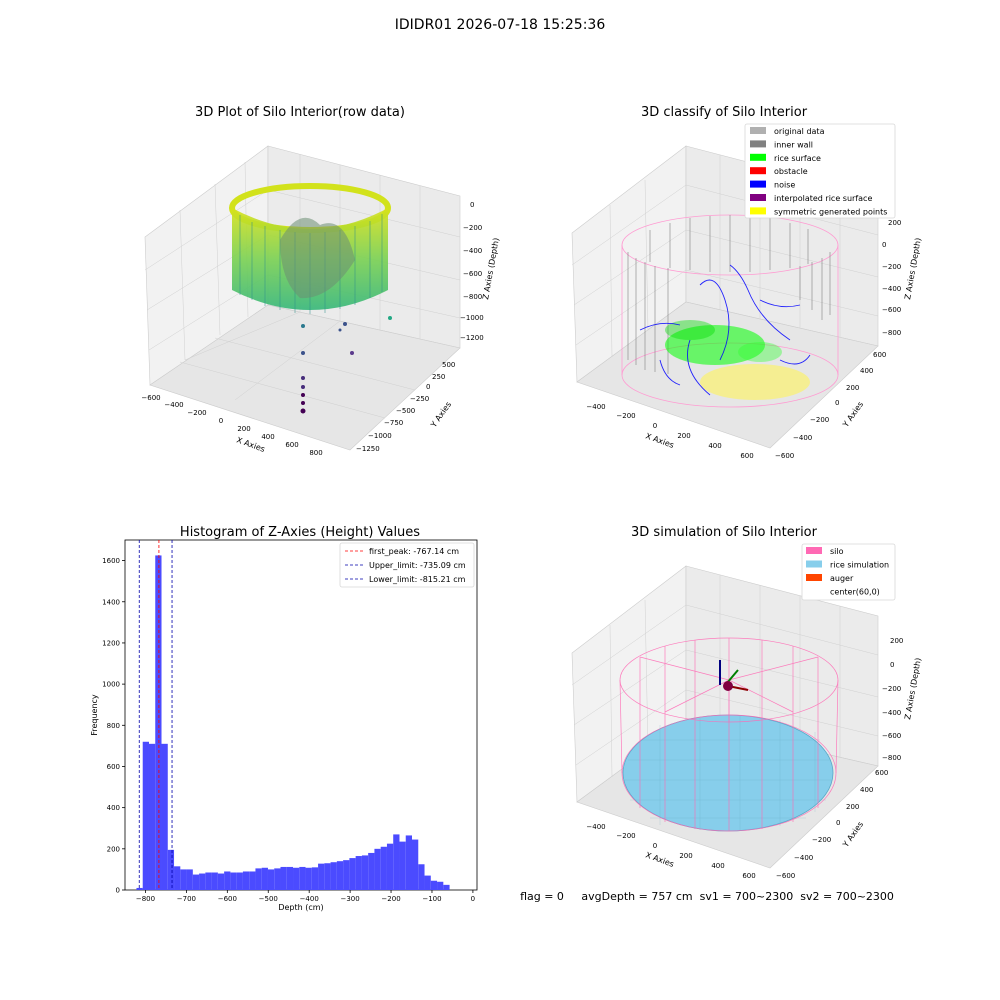 This screenshot has height=1000, width=1000. I want to click on hist-y-tick-label: 200, so click(113, 849).